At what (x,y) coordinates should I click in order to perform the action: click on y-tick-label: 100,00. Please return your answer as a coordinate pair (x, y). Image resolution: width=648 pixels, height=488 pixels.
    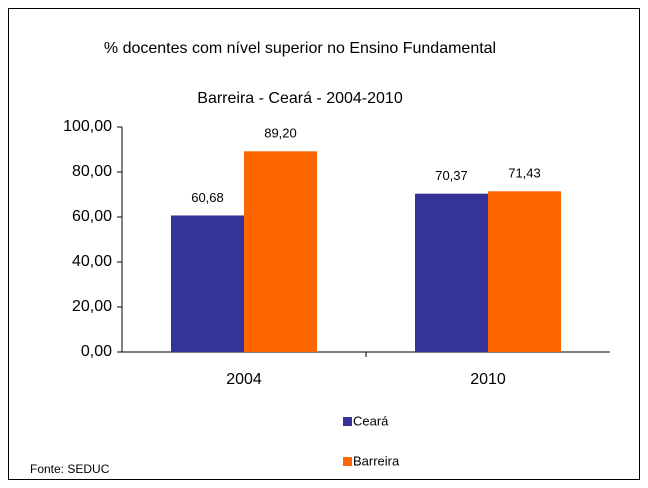
    Looking at the image, I should click on (87, 126).